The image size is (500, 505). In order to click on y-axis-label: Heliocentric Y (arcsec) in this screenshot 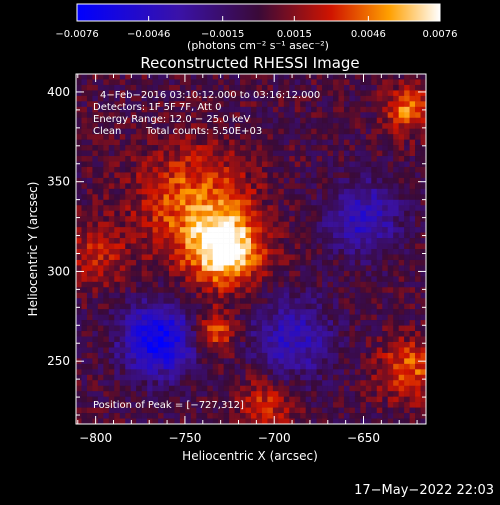, I will do `click(33, 249)`.